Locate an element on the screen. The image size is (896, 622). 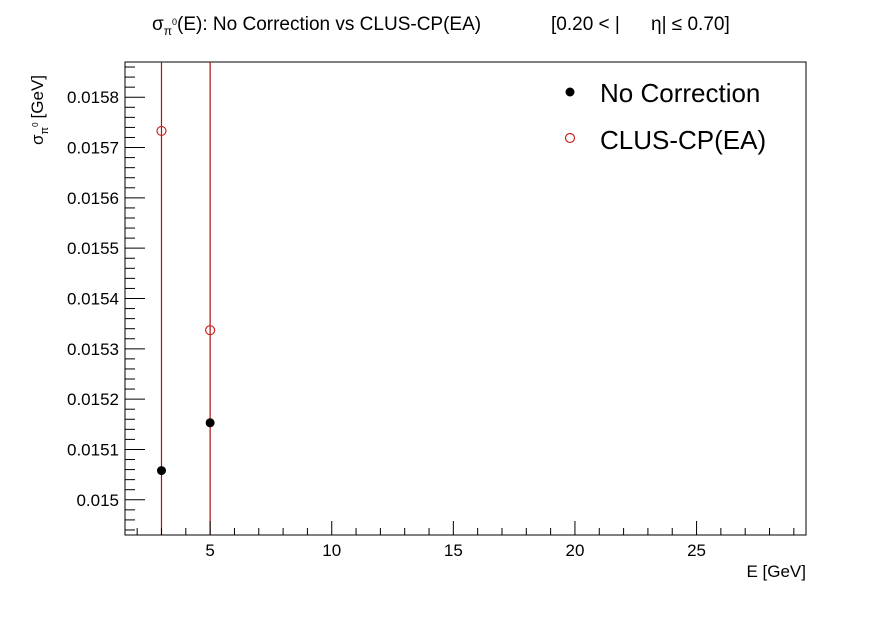
x-tick-label-0: 5 is located at coordinates (209, 550).